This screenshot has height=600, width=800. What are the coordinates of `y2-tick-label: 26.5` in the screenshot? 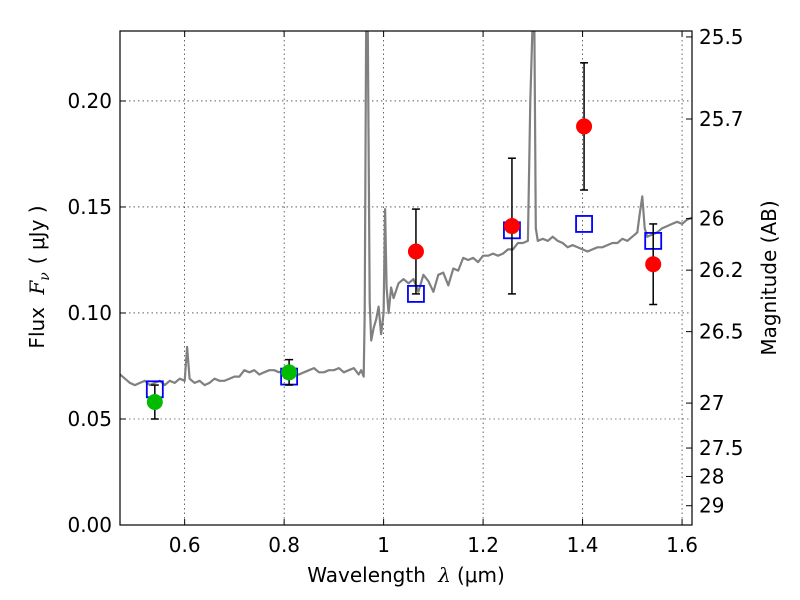 It's located at (721, 332).